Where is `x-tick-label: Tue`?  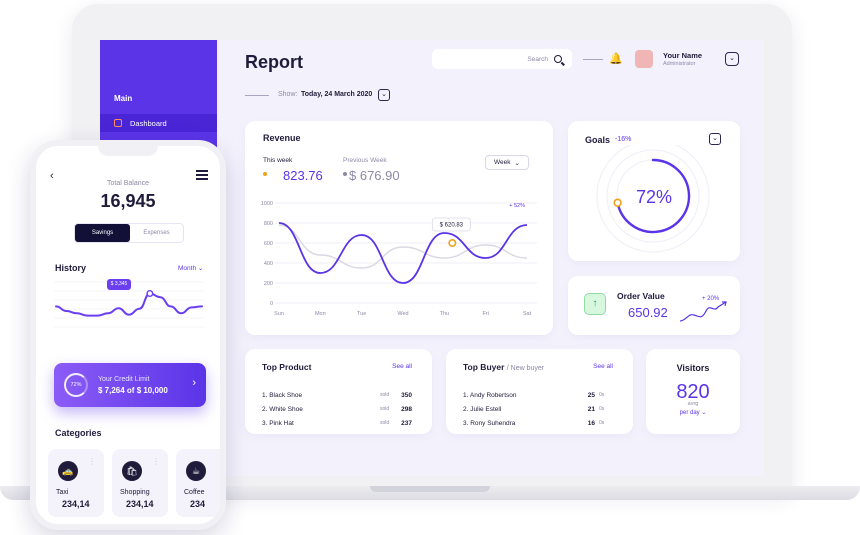
x-tick-label: Tue is located at coordinates (361, 314).